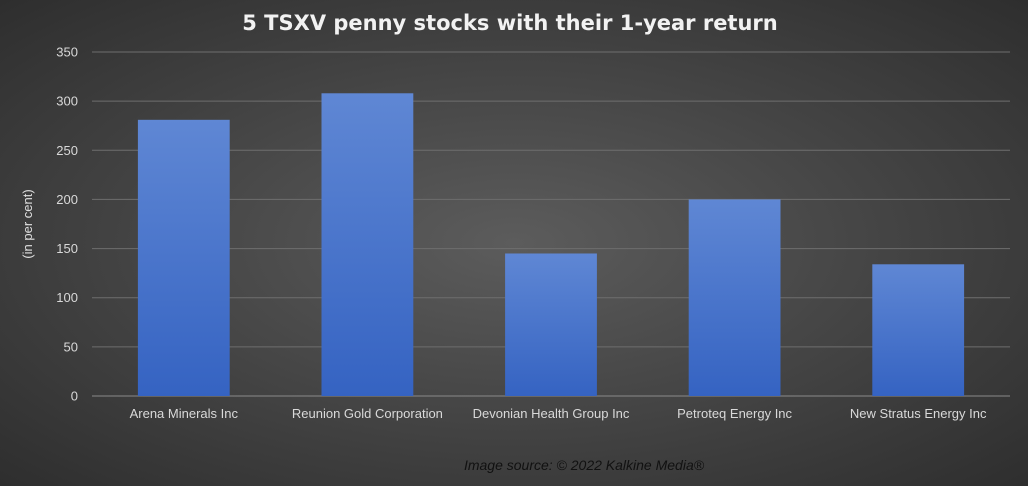  What do you see at coordinates (67, 297) in the screenshot?
I see `y-tick-label: 100` at bounding box center [67, 297].